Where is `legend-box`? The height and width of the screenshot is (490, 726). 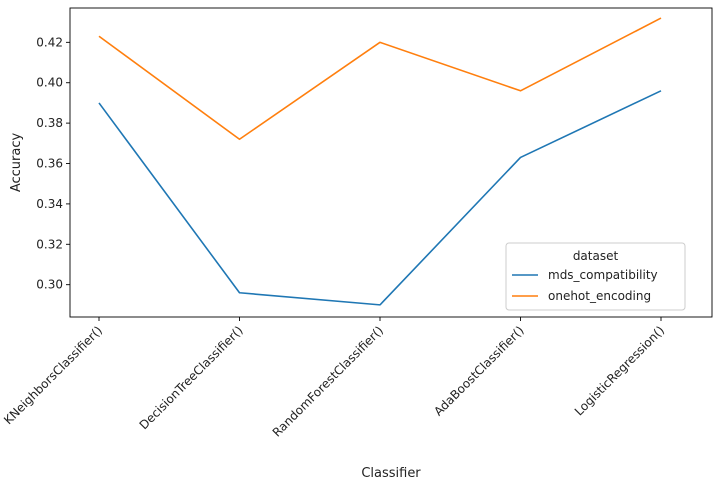
legend-box is located at coordinates (595, 276).